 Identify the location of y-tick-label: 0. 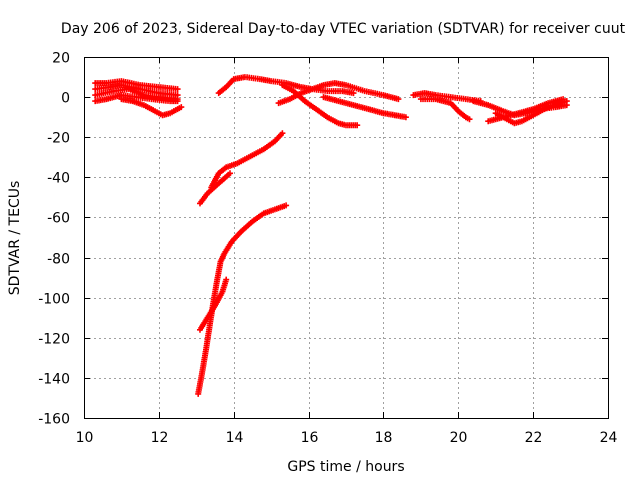
(65, 99).